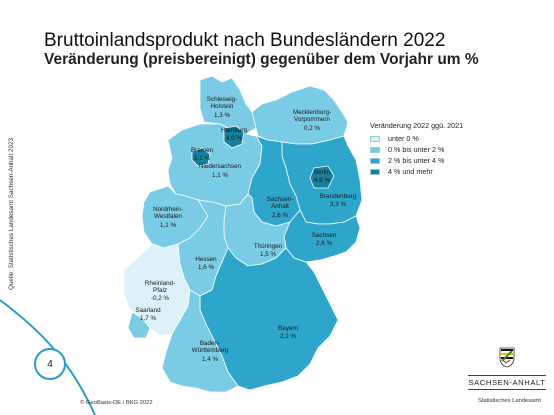 The image size is (554, 415). I want to click on label-brandenburg: Brandenburg, so click(338, 196).